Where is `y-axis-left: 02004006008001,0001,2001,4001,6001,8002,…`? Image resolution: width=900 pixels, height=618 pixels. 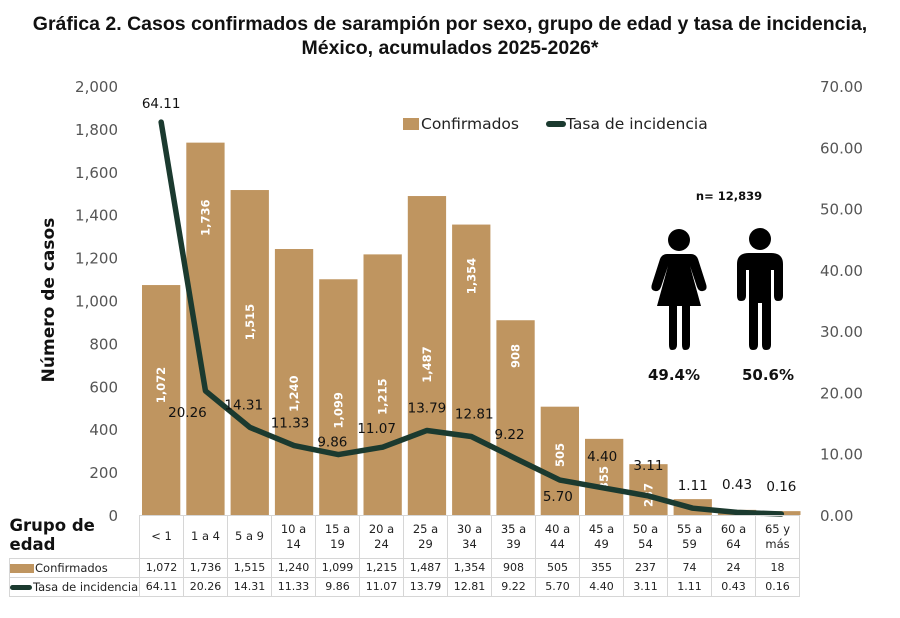
y-axis-left: 02004006008001,0001,2001,4001,6001,8002,… is located at coordinates (96, 301).